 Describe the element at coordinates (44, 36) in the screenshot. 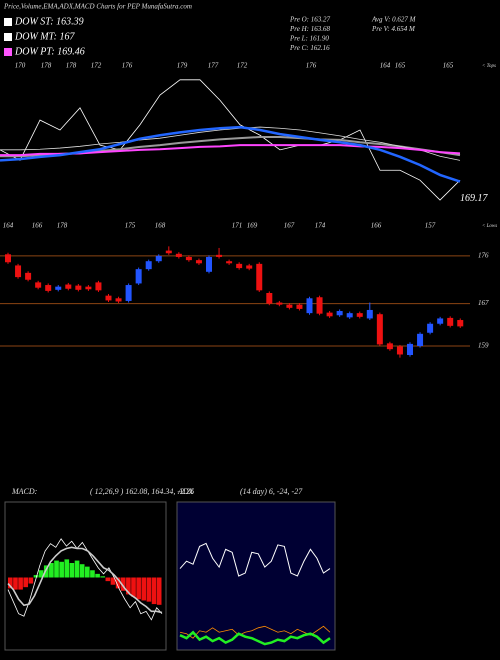

I see `legend-label: DOW MT: 167` at that location.